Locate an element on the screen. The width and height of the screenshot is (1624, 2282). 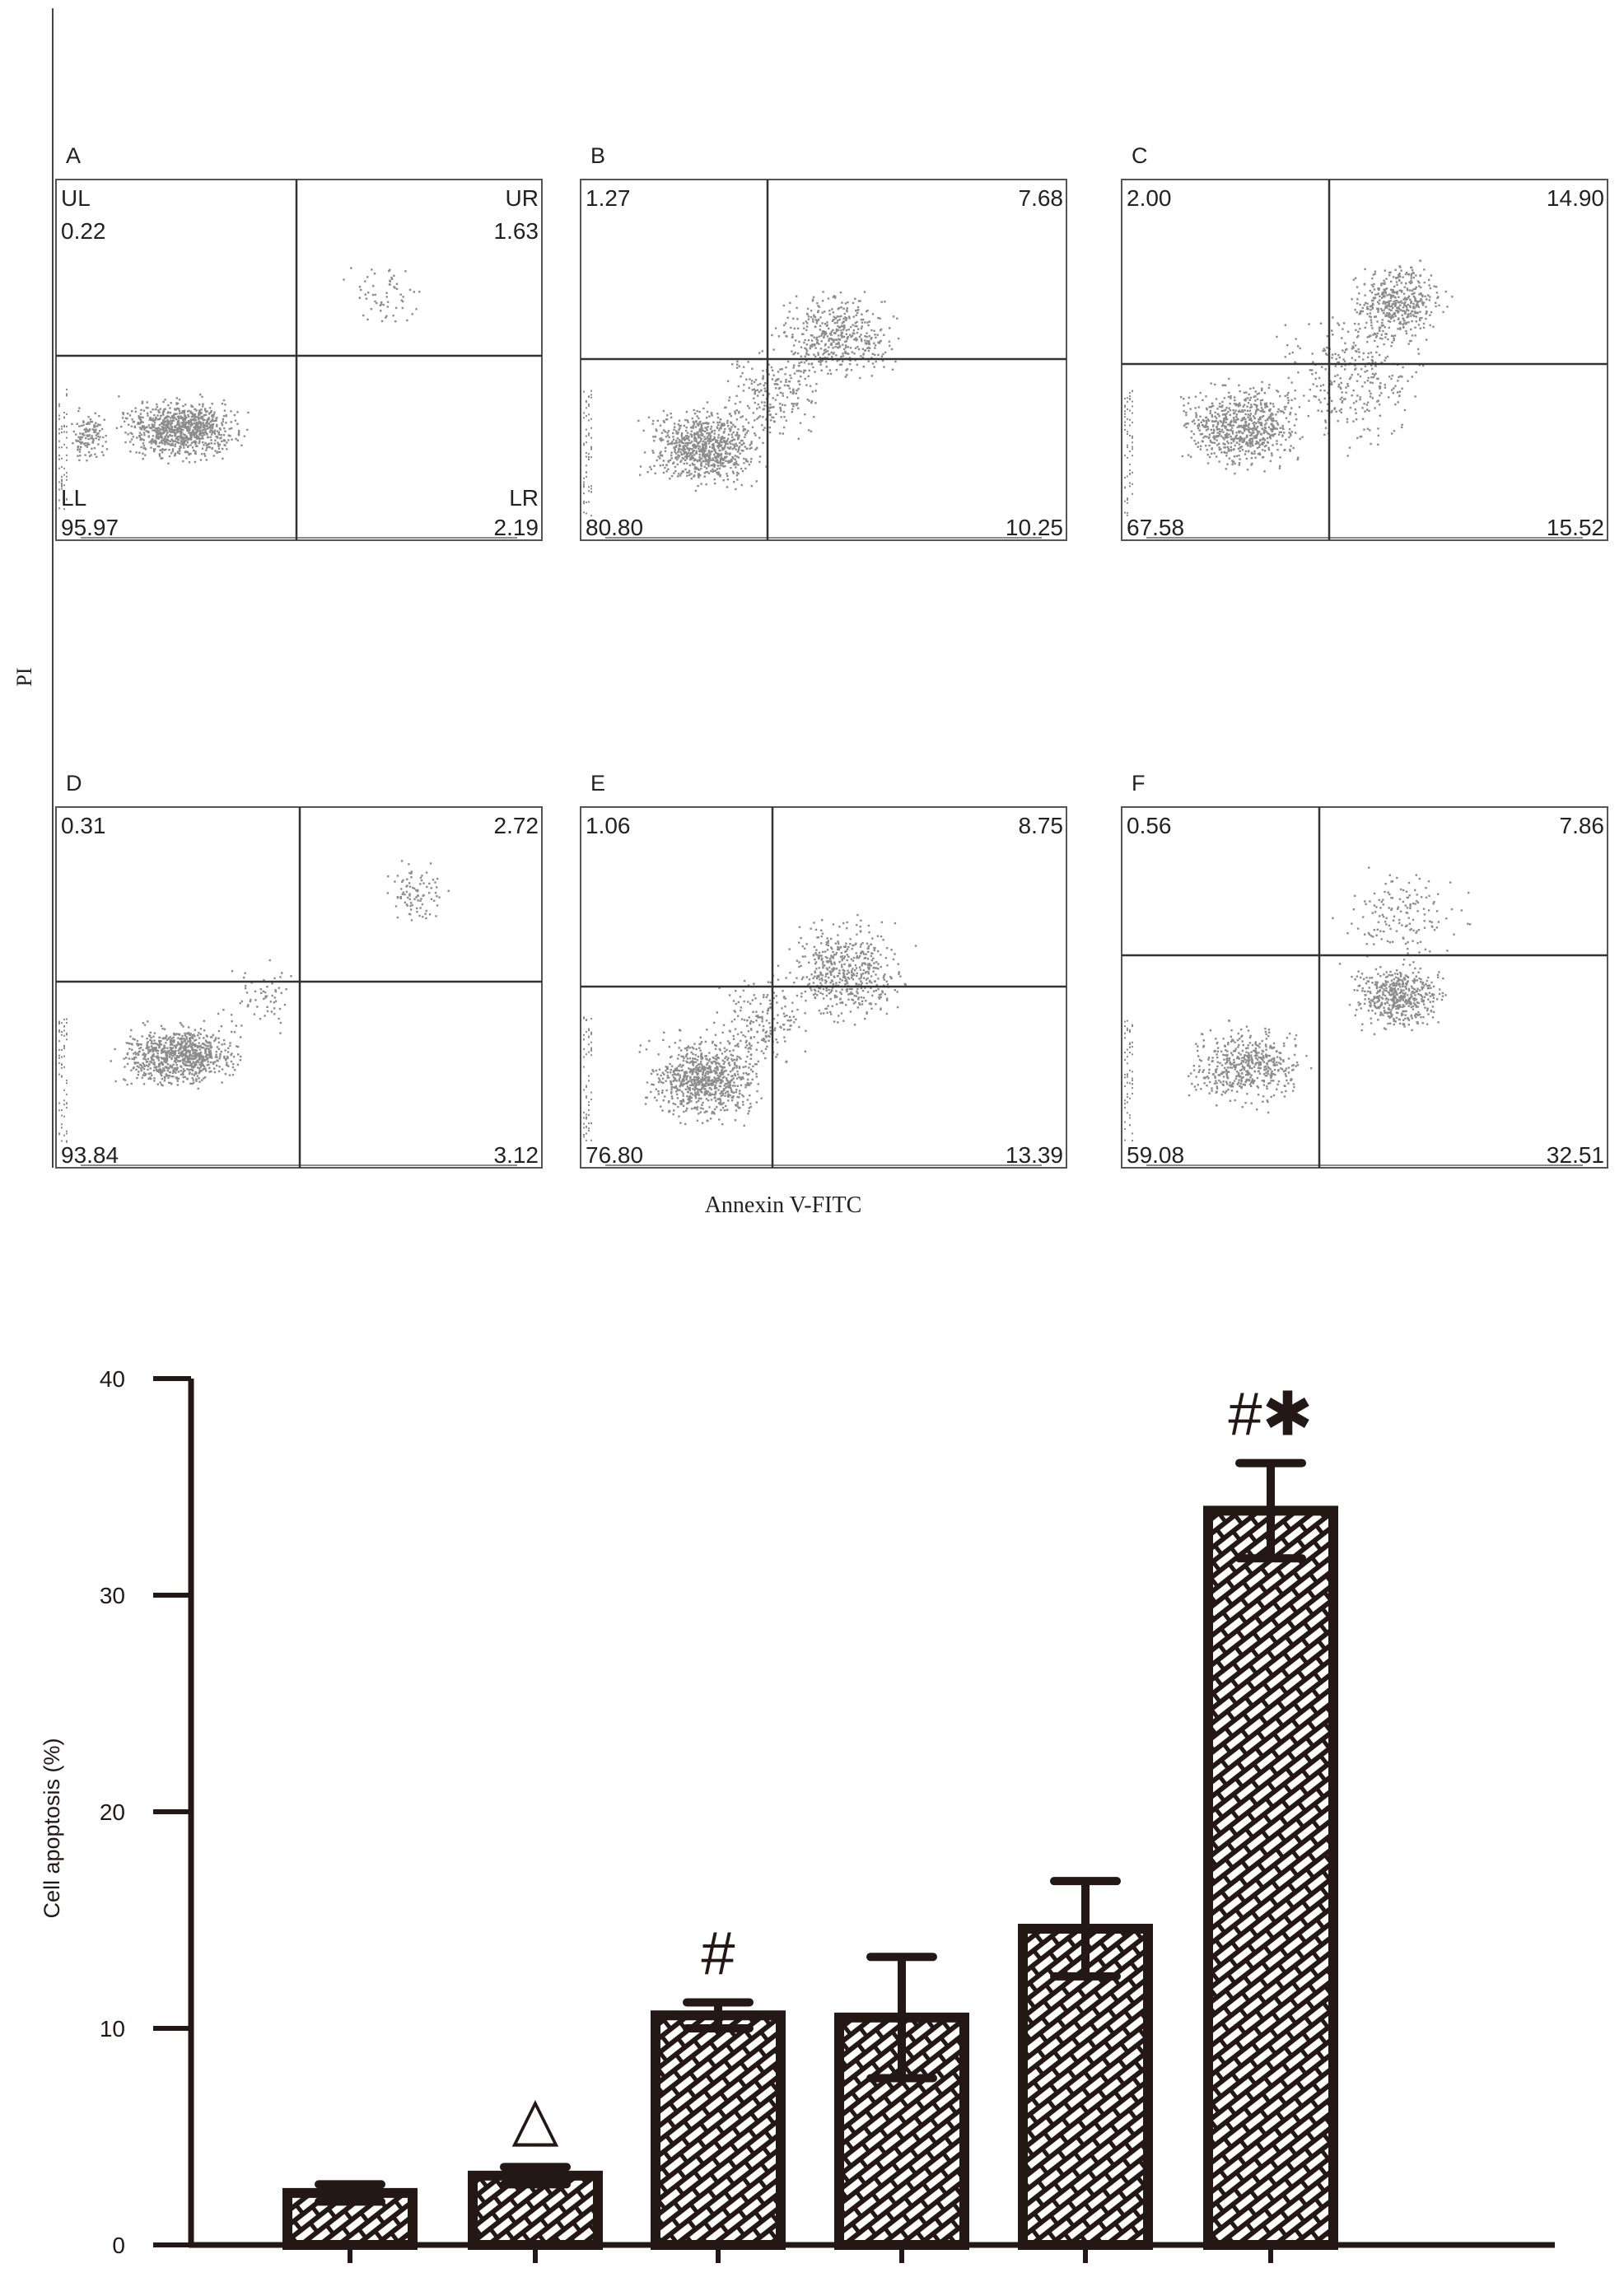
flow-panel-label: E is located at coordinates (597, 783).